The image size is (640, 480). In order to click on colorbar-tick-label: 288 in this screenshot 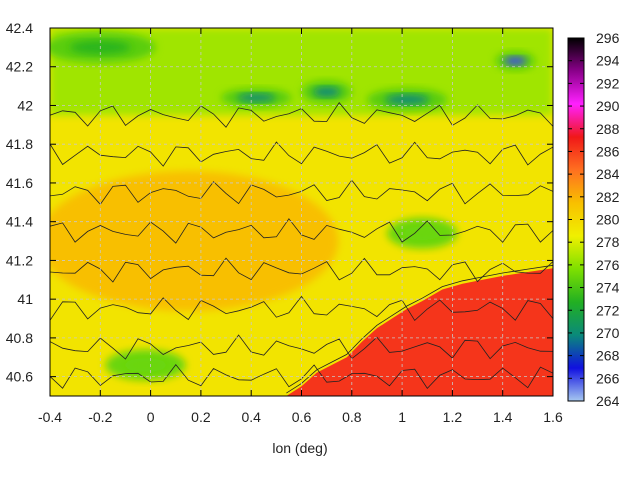, I will do `click(608, 129)`.